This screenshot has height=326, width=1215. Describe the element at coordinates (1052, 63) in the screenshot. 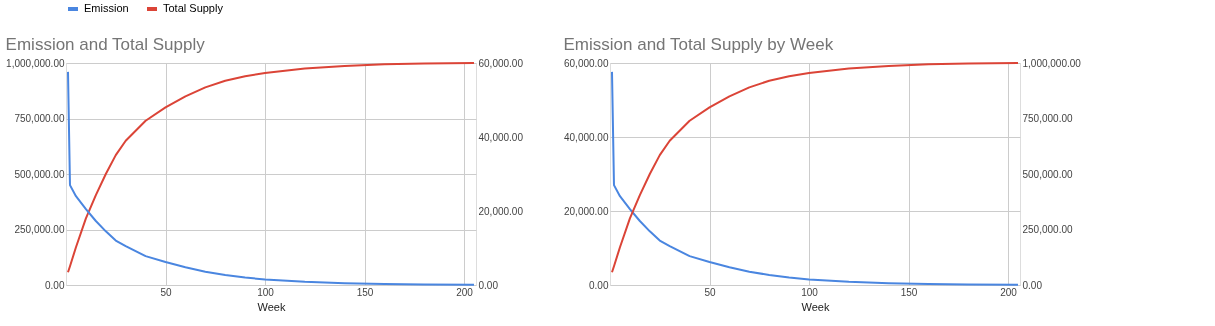

I see `y2-tick-label: 1,000,000.00` at that location.